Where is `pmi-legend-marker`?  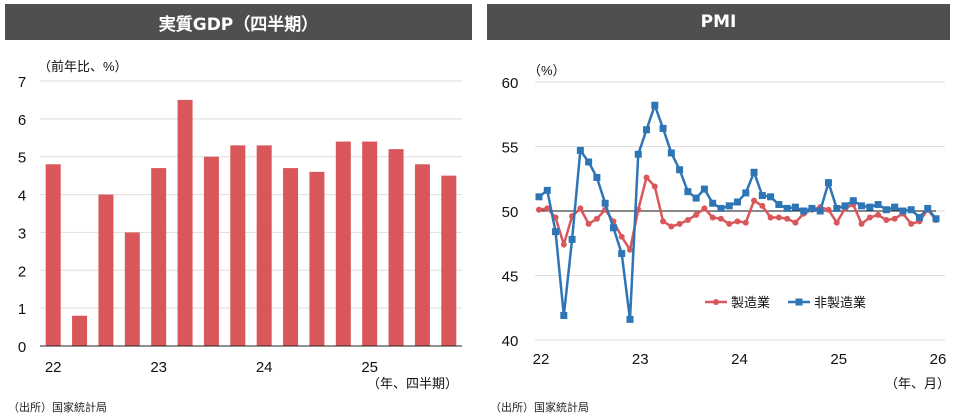 pmi-legend-marker is located at coordinates (799, 302).